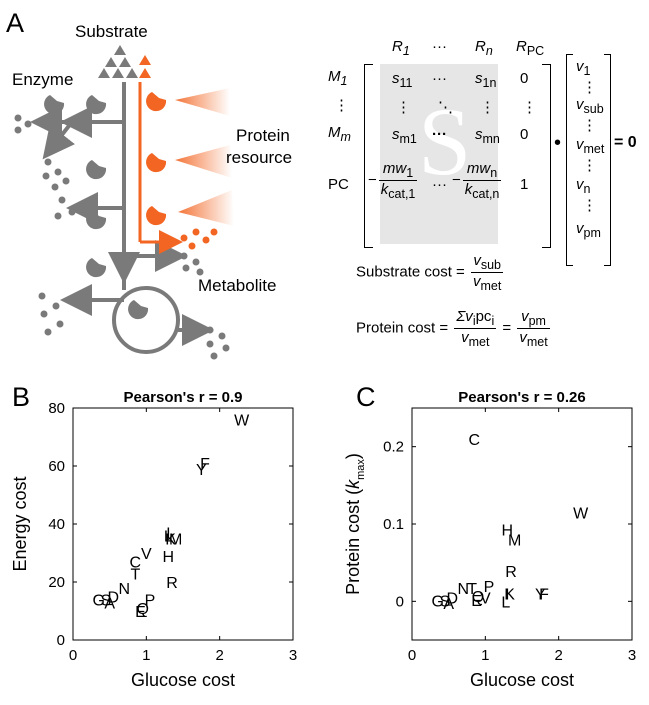 The image size is (649, 705). What do you see at coordinates (480, 46) in the screenshot?
I see `col-header-rn: R` at bounding box center [480, 46].